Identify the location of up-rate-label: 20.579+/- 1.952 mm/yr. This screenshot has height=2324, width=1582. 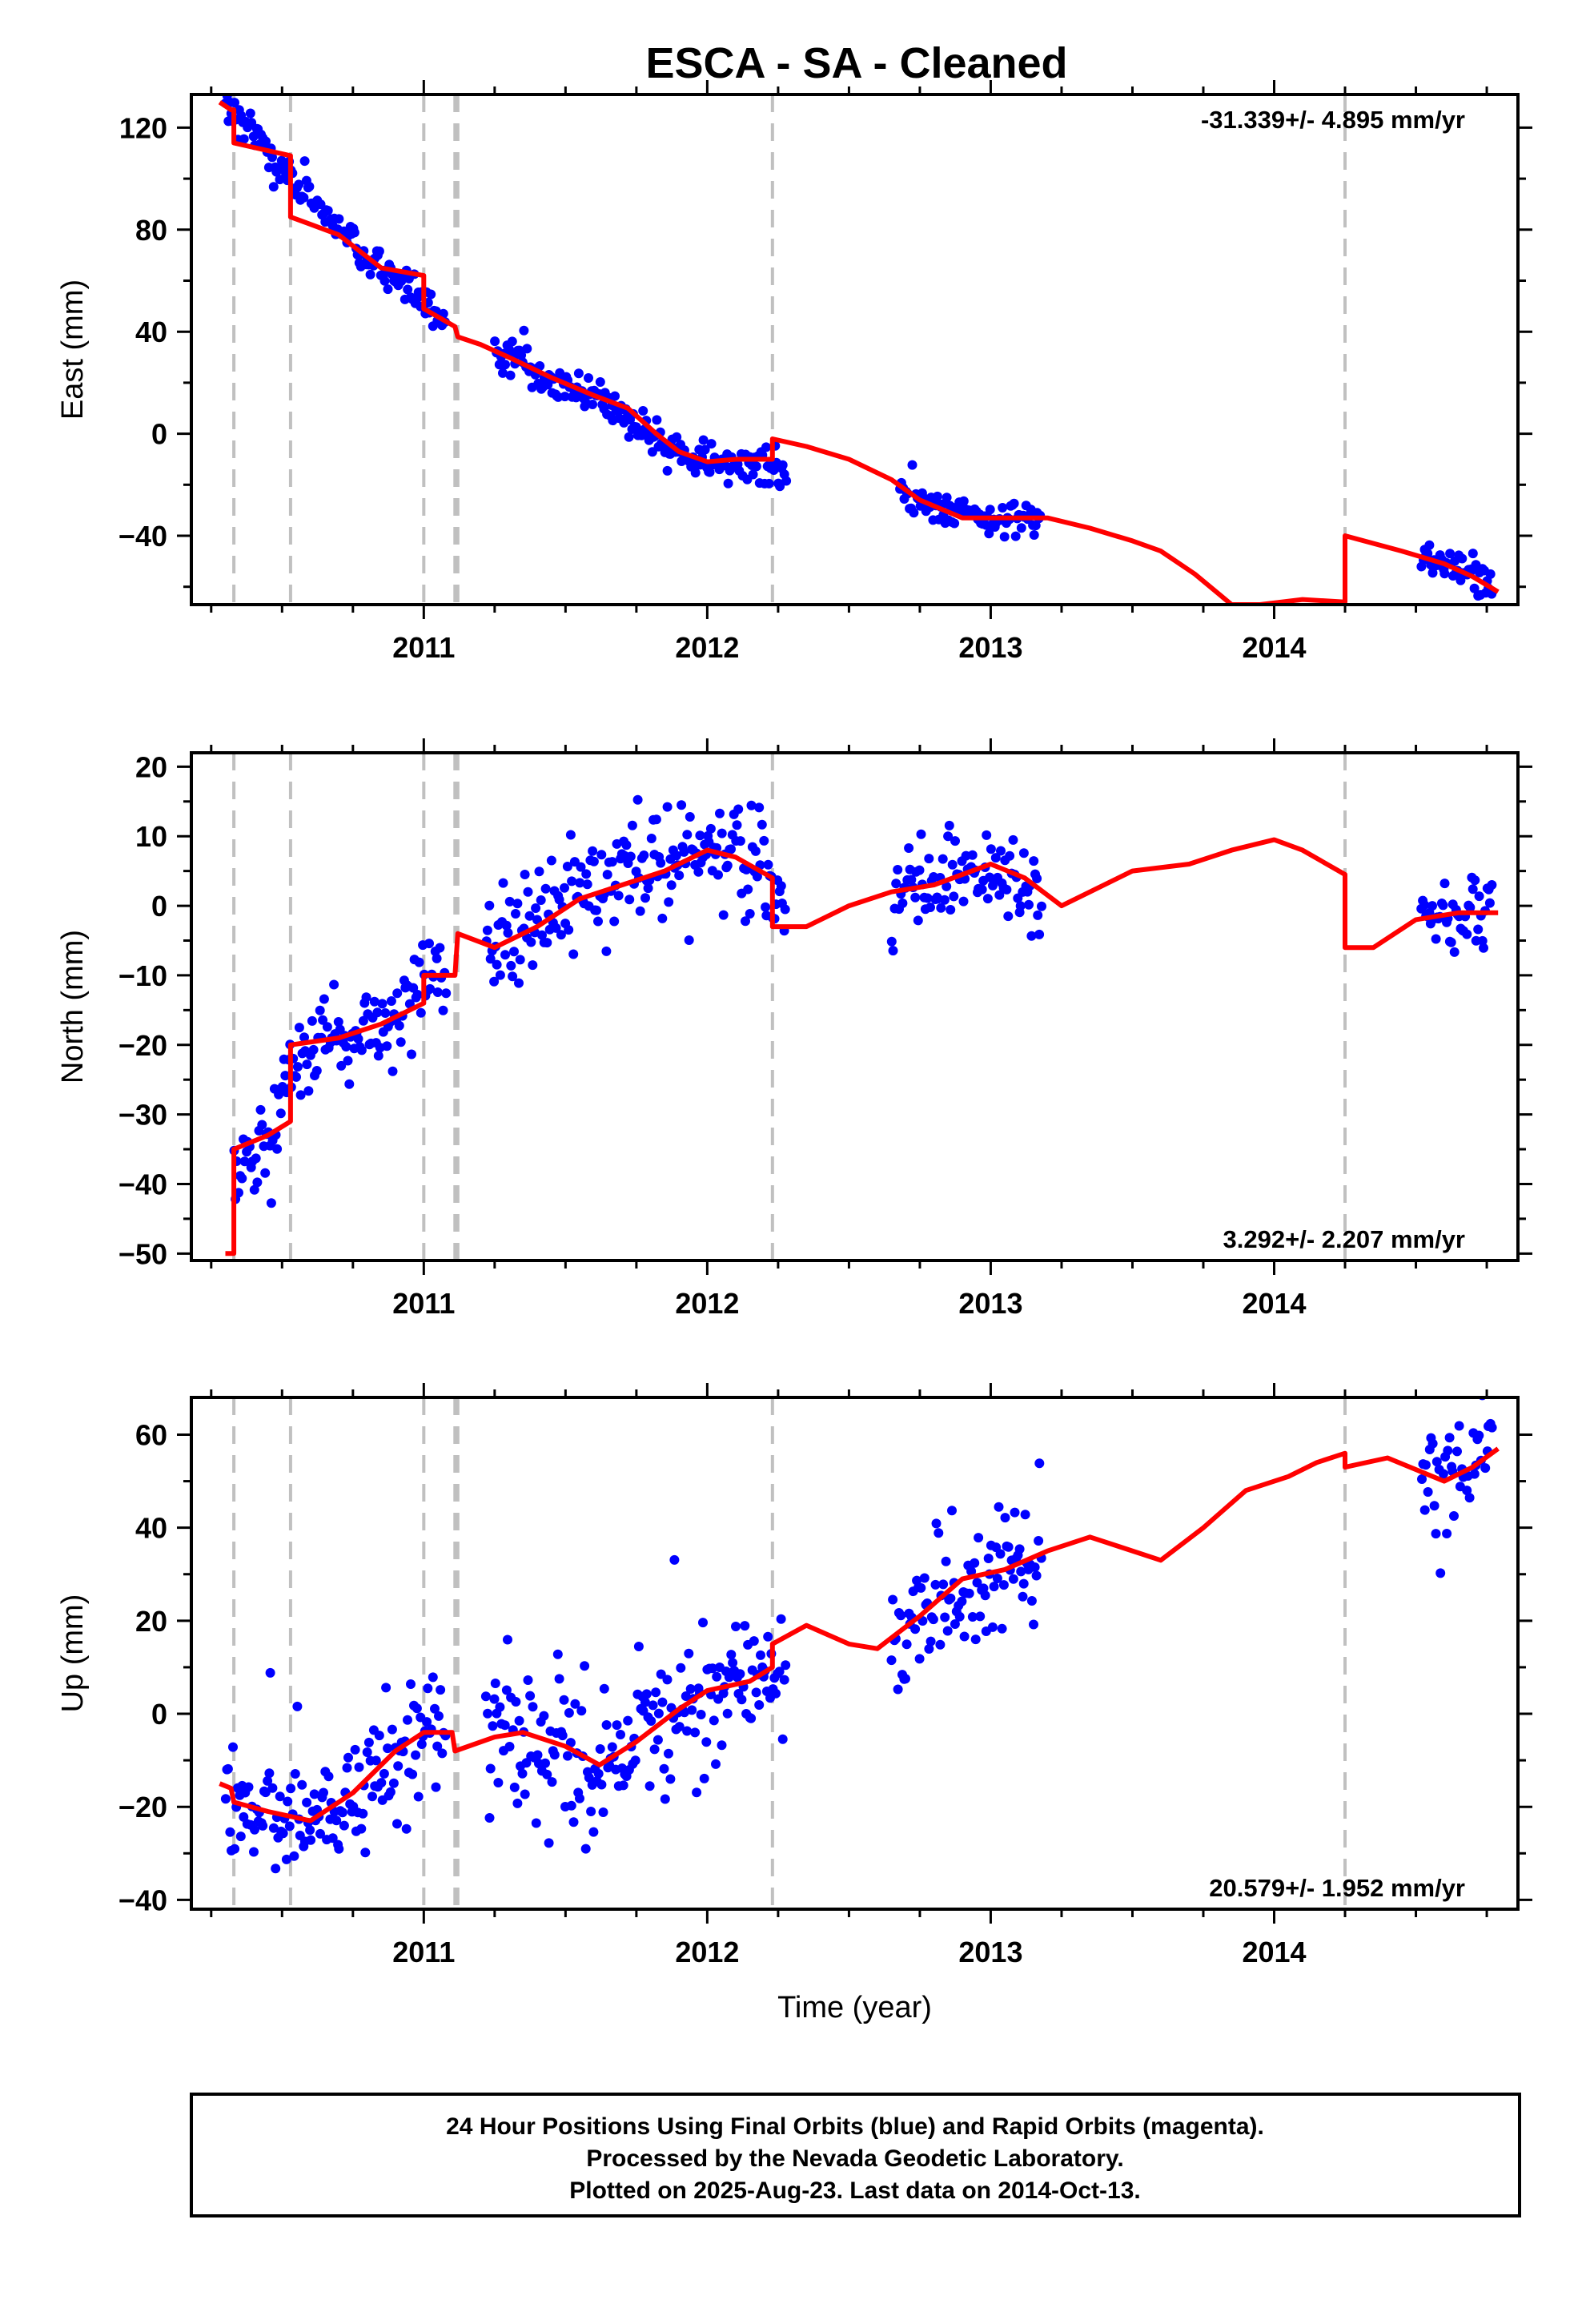
(1337, 1888).